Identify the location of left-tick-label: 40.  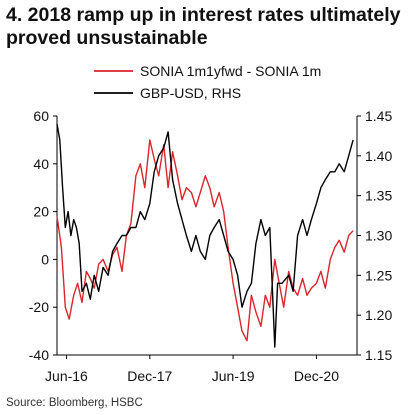
(41, 164).